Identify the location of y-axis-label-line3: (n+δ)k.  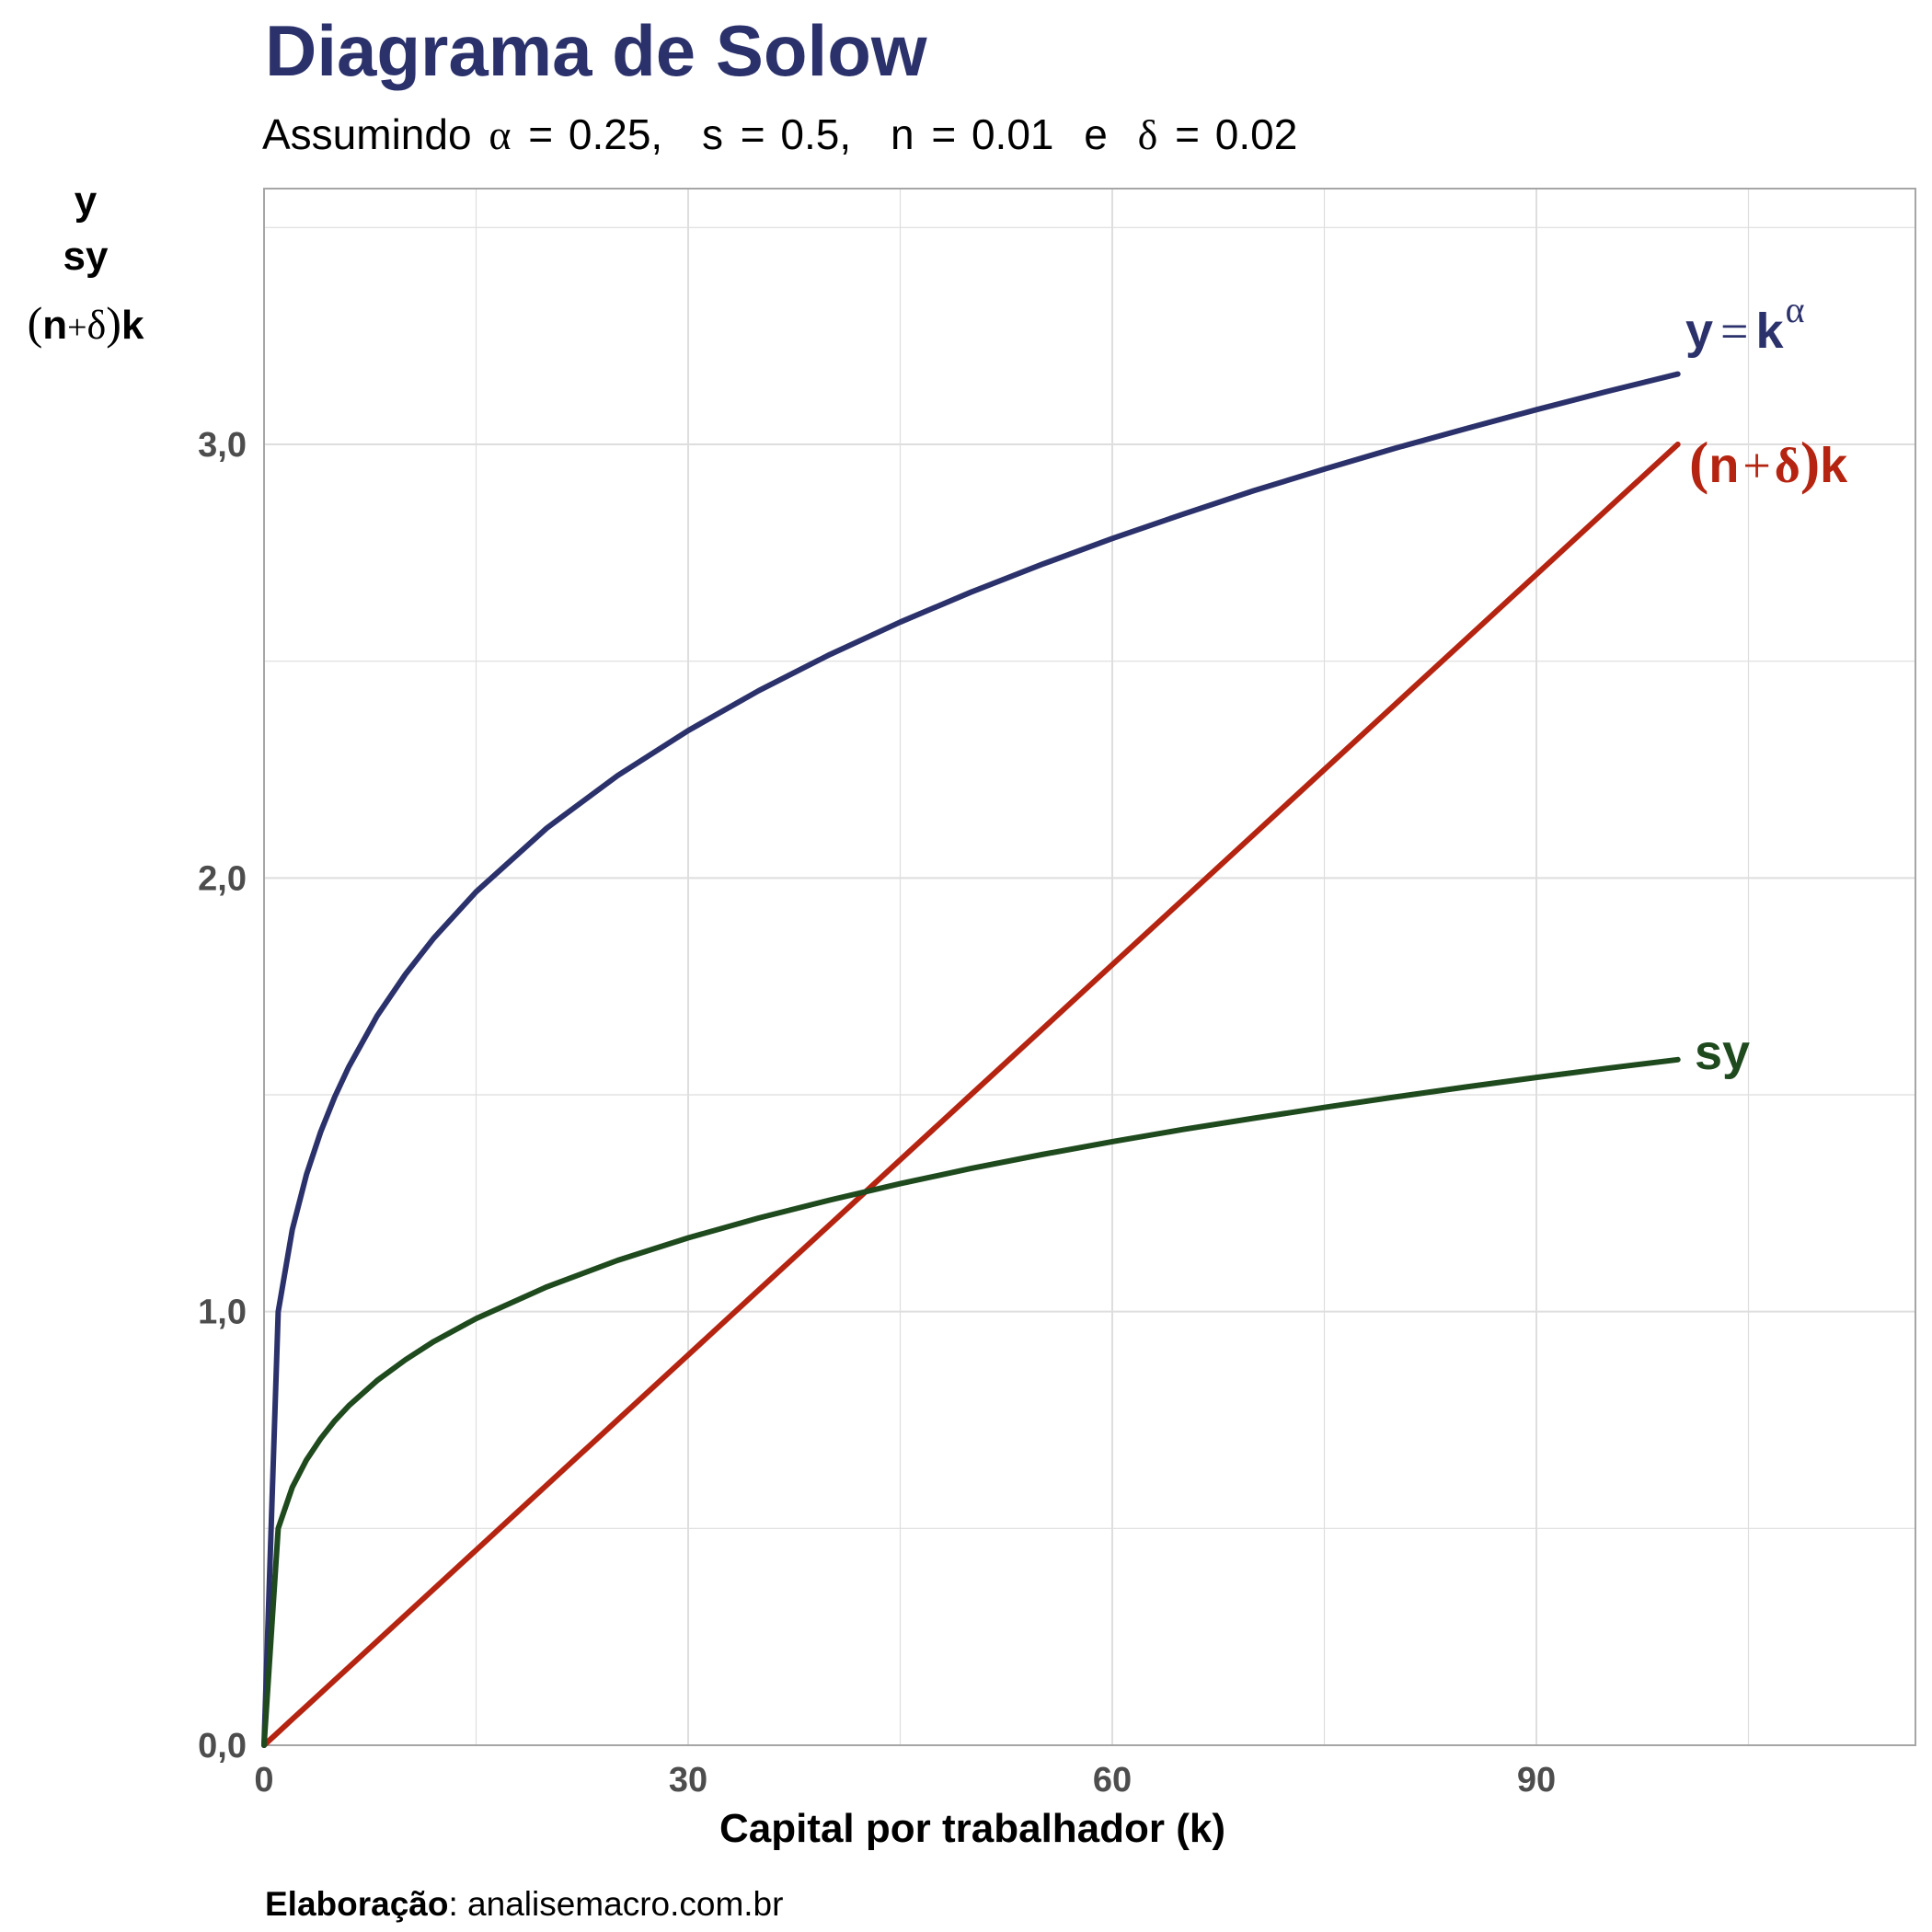
(86, 323).